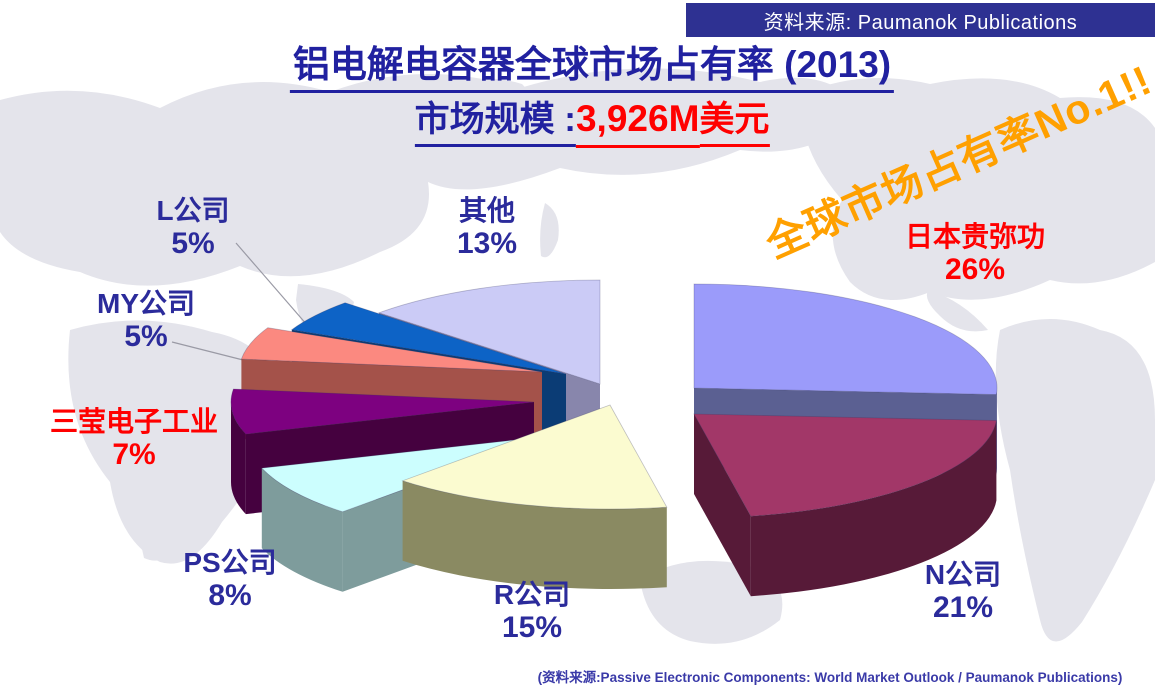 The width and height of the screenshot is (1155, 699). I want to click on slice-R公司-outer-wall, so click(534, 535).